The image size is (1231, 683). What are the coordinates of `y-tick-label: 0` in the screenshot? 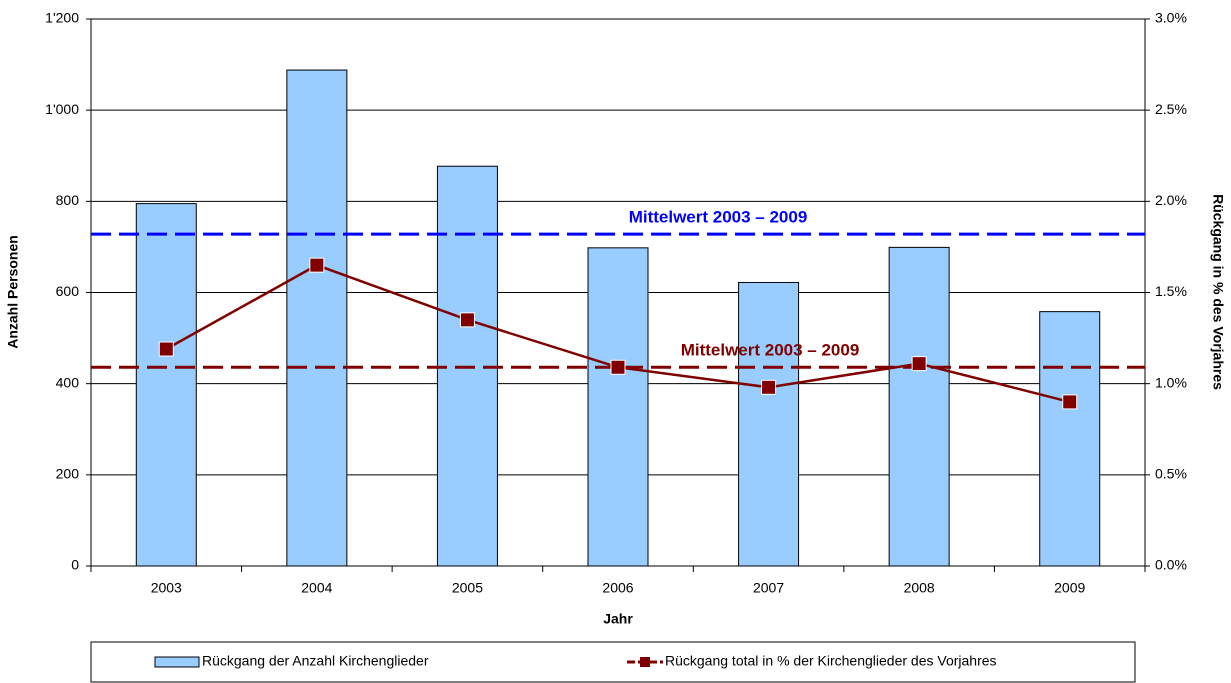 It's located at (75, 565).